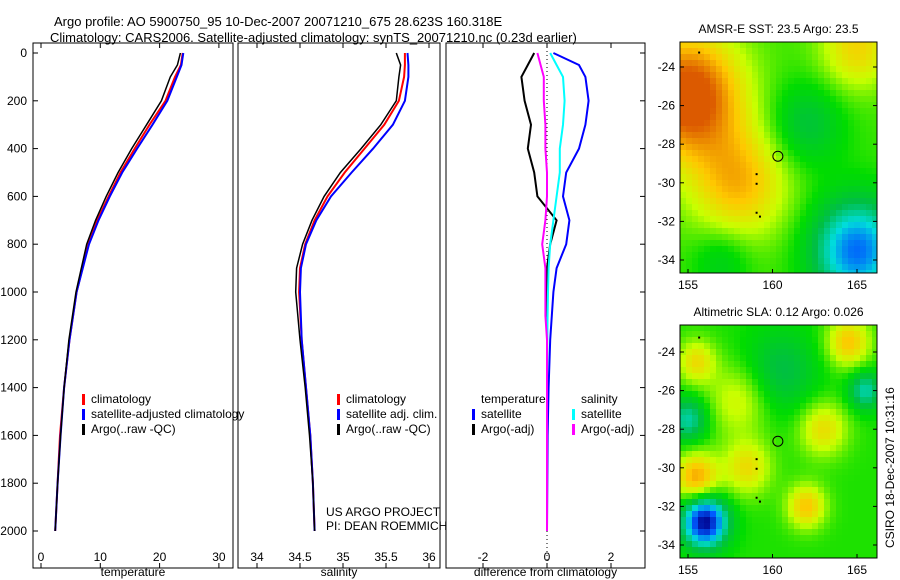 The width and height of the screenshot is (900, 580). What do you see at coordinates (545, 572) in the screenshot?
I see `x-axis-label: difference from climatology` at bounding box center [545, 572].